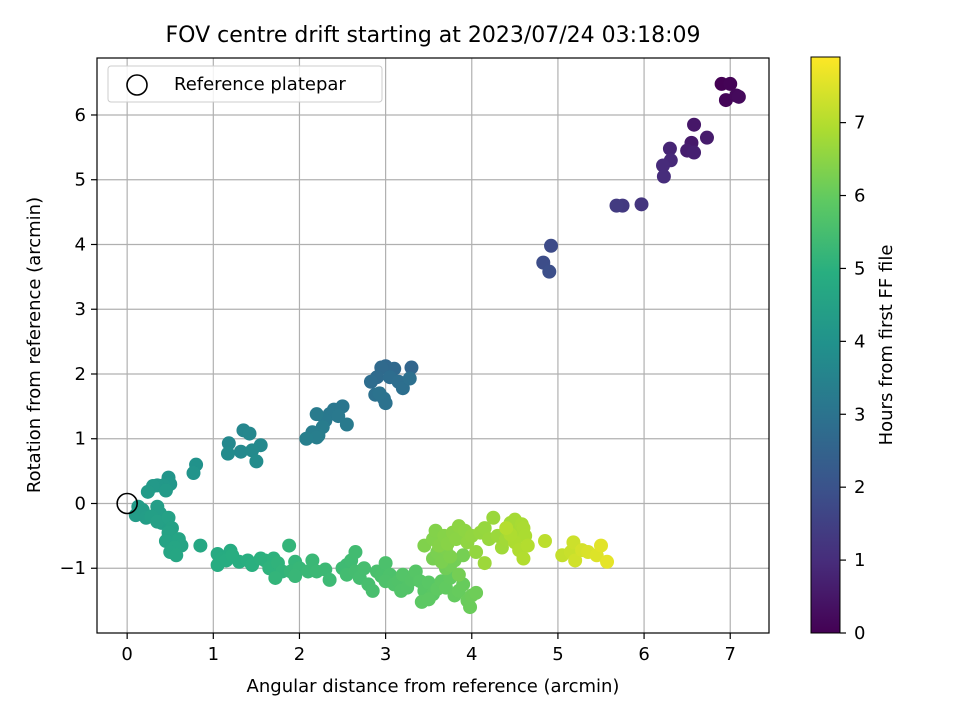 The height and width of the screenshot is (720, 960). I want to click on x-axis-label: Angular distance from reference (arcmin), so click(433, 686).